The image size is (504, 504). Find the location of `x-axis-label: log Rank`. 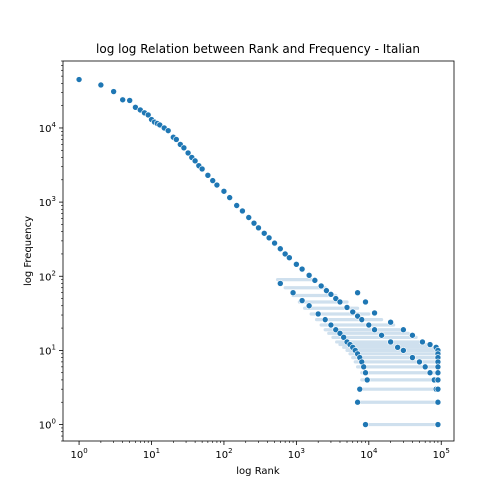

x-axis-label: log Rank is located at coordinates (258, 471).